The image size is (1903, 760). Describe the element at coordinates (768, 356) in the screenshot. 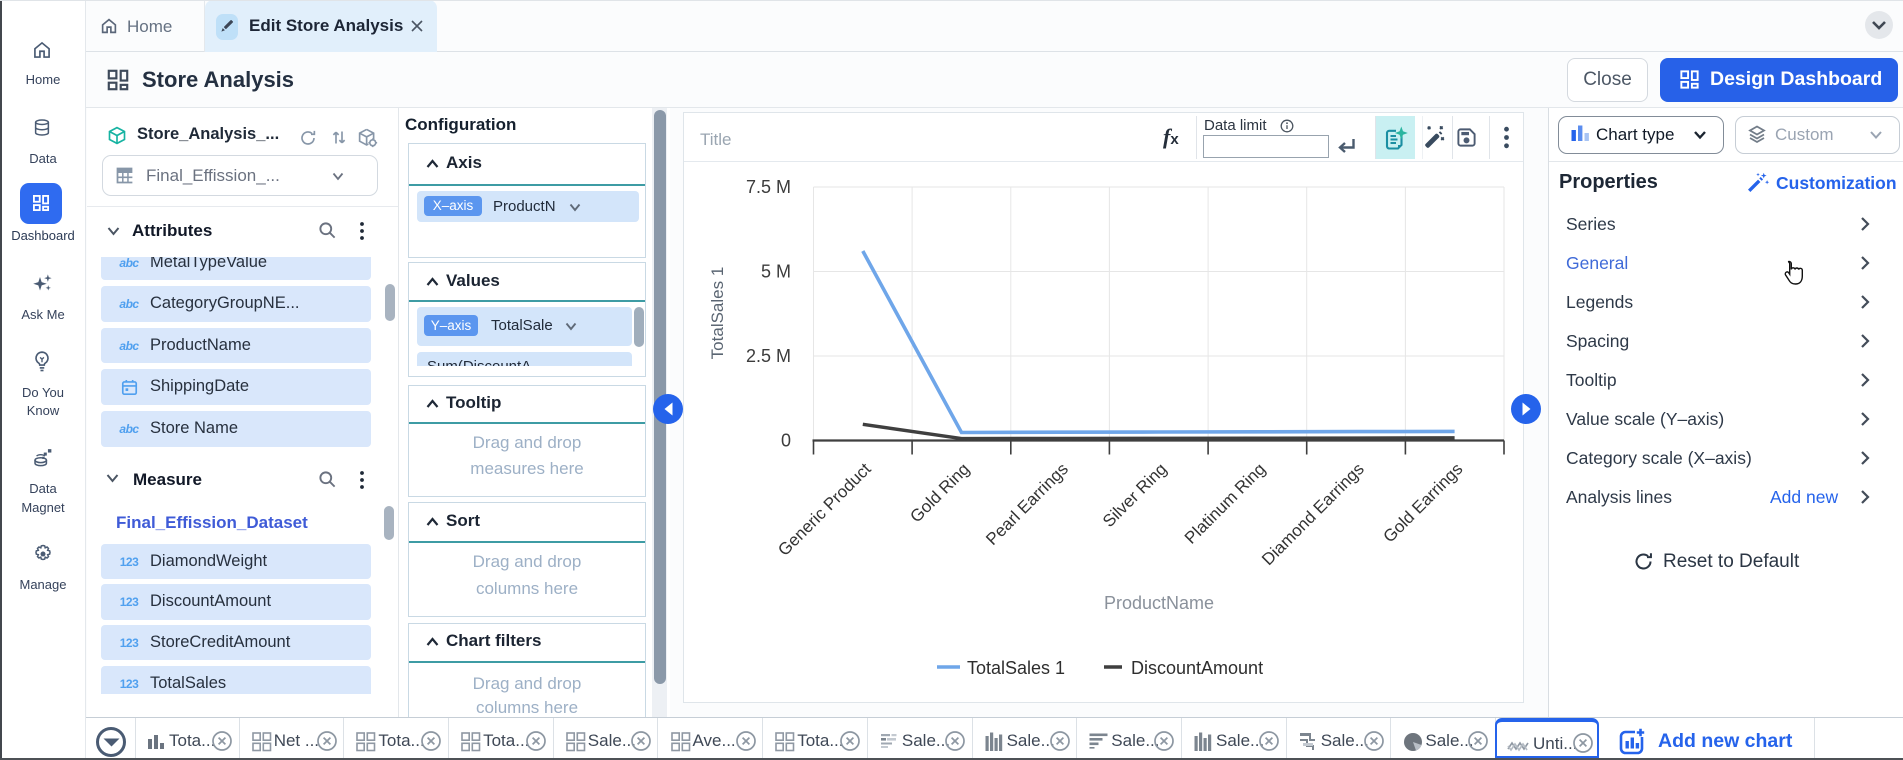

I see `svg-text: 2.5 M` at that location.